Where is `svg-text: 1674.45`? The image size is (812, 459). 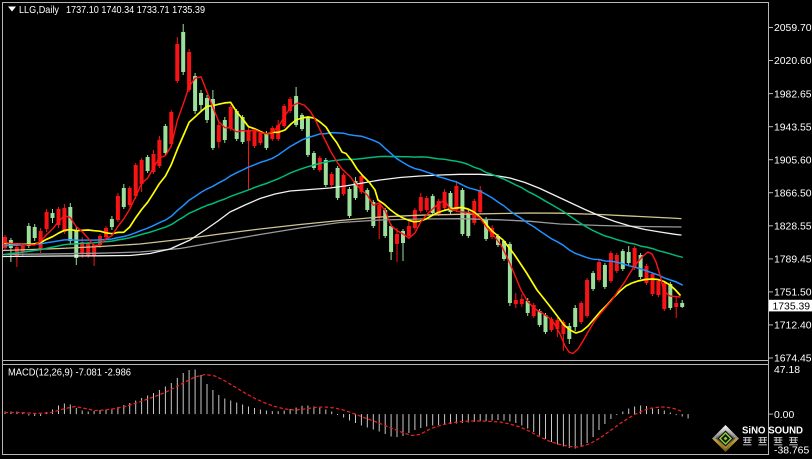 svg-text: 1674.45 is located at coordinates (793, 359).